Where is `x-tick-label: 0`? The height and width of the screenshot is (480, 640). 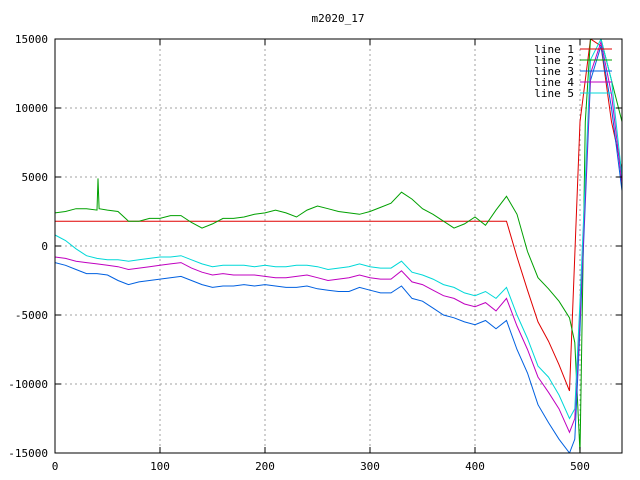 x-tick-label: 0 is located at coordinates (55, 466).